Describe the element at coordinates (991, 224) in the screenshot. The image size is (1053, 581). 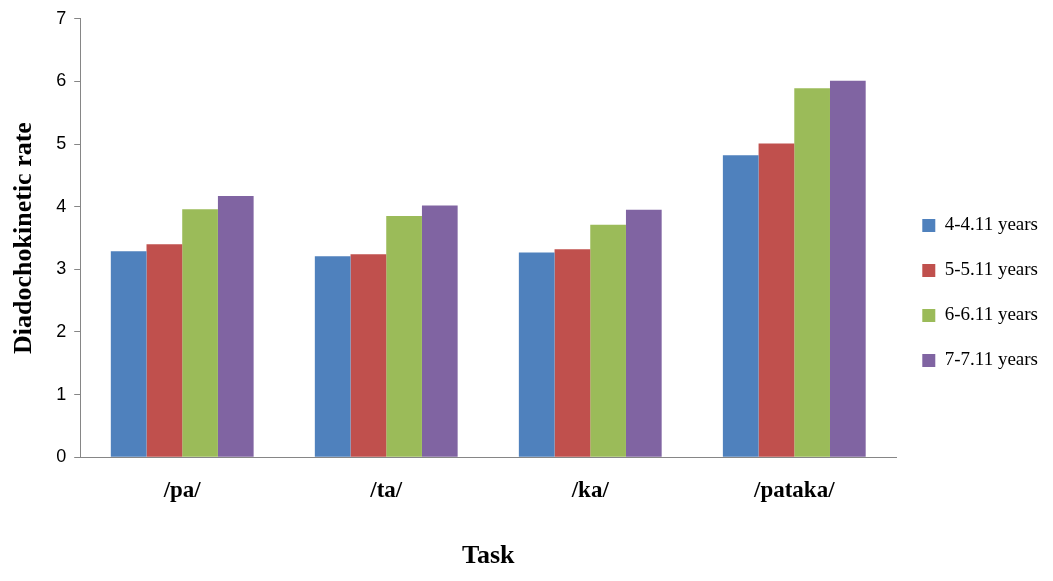
I see `legend-label: 4-4.11 years` at that location.